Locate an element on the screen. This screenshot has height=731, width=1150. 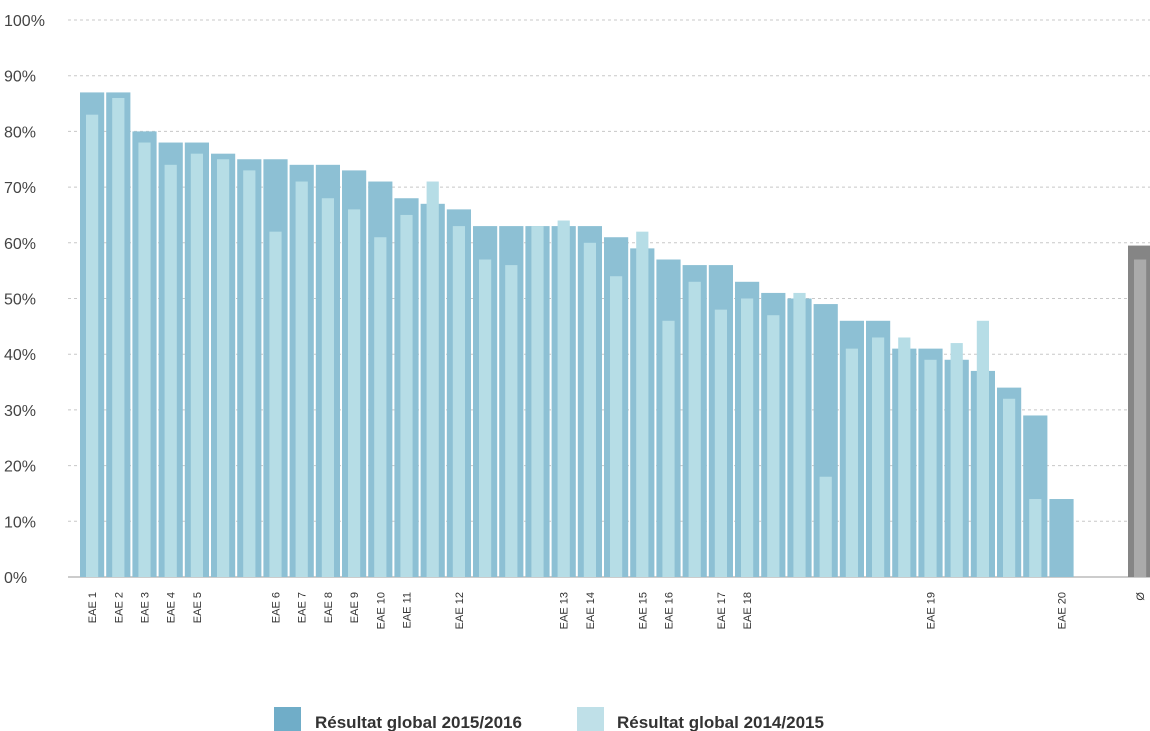
x-tick-label: EAE 15 is located at coordinates (643, 610).